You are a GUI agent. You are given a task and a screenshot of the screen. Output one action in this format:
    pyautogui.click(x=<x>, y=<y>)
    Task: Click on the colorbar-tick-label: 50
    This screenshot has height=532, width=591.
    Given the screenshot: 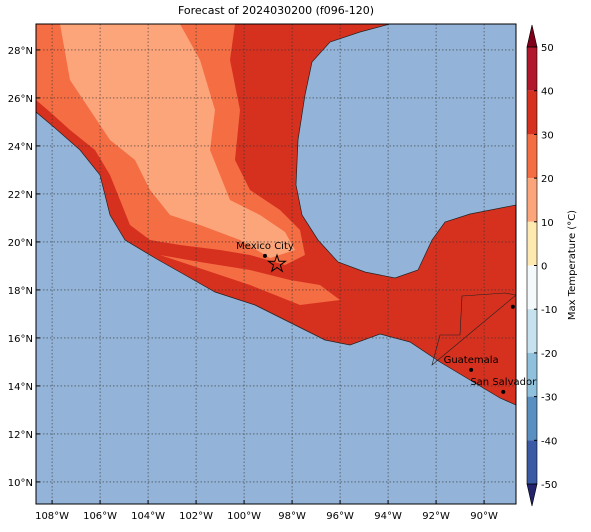 What is the action you would take?
    pyautogui.click(x=547, y=48)
    